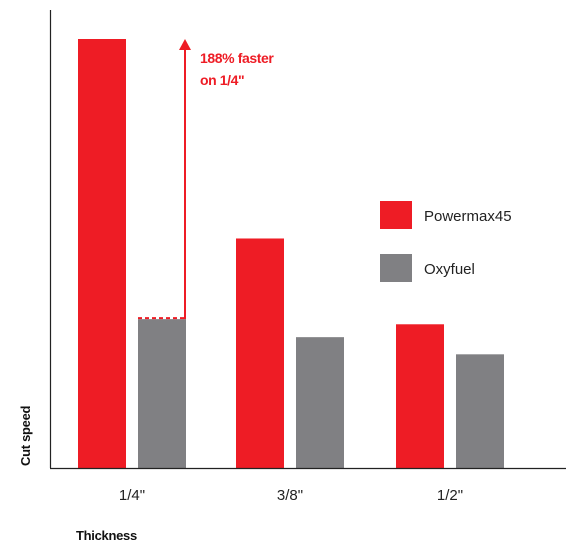  I want to click on x-axis-title: Thickness, so click(106, 535).